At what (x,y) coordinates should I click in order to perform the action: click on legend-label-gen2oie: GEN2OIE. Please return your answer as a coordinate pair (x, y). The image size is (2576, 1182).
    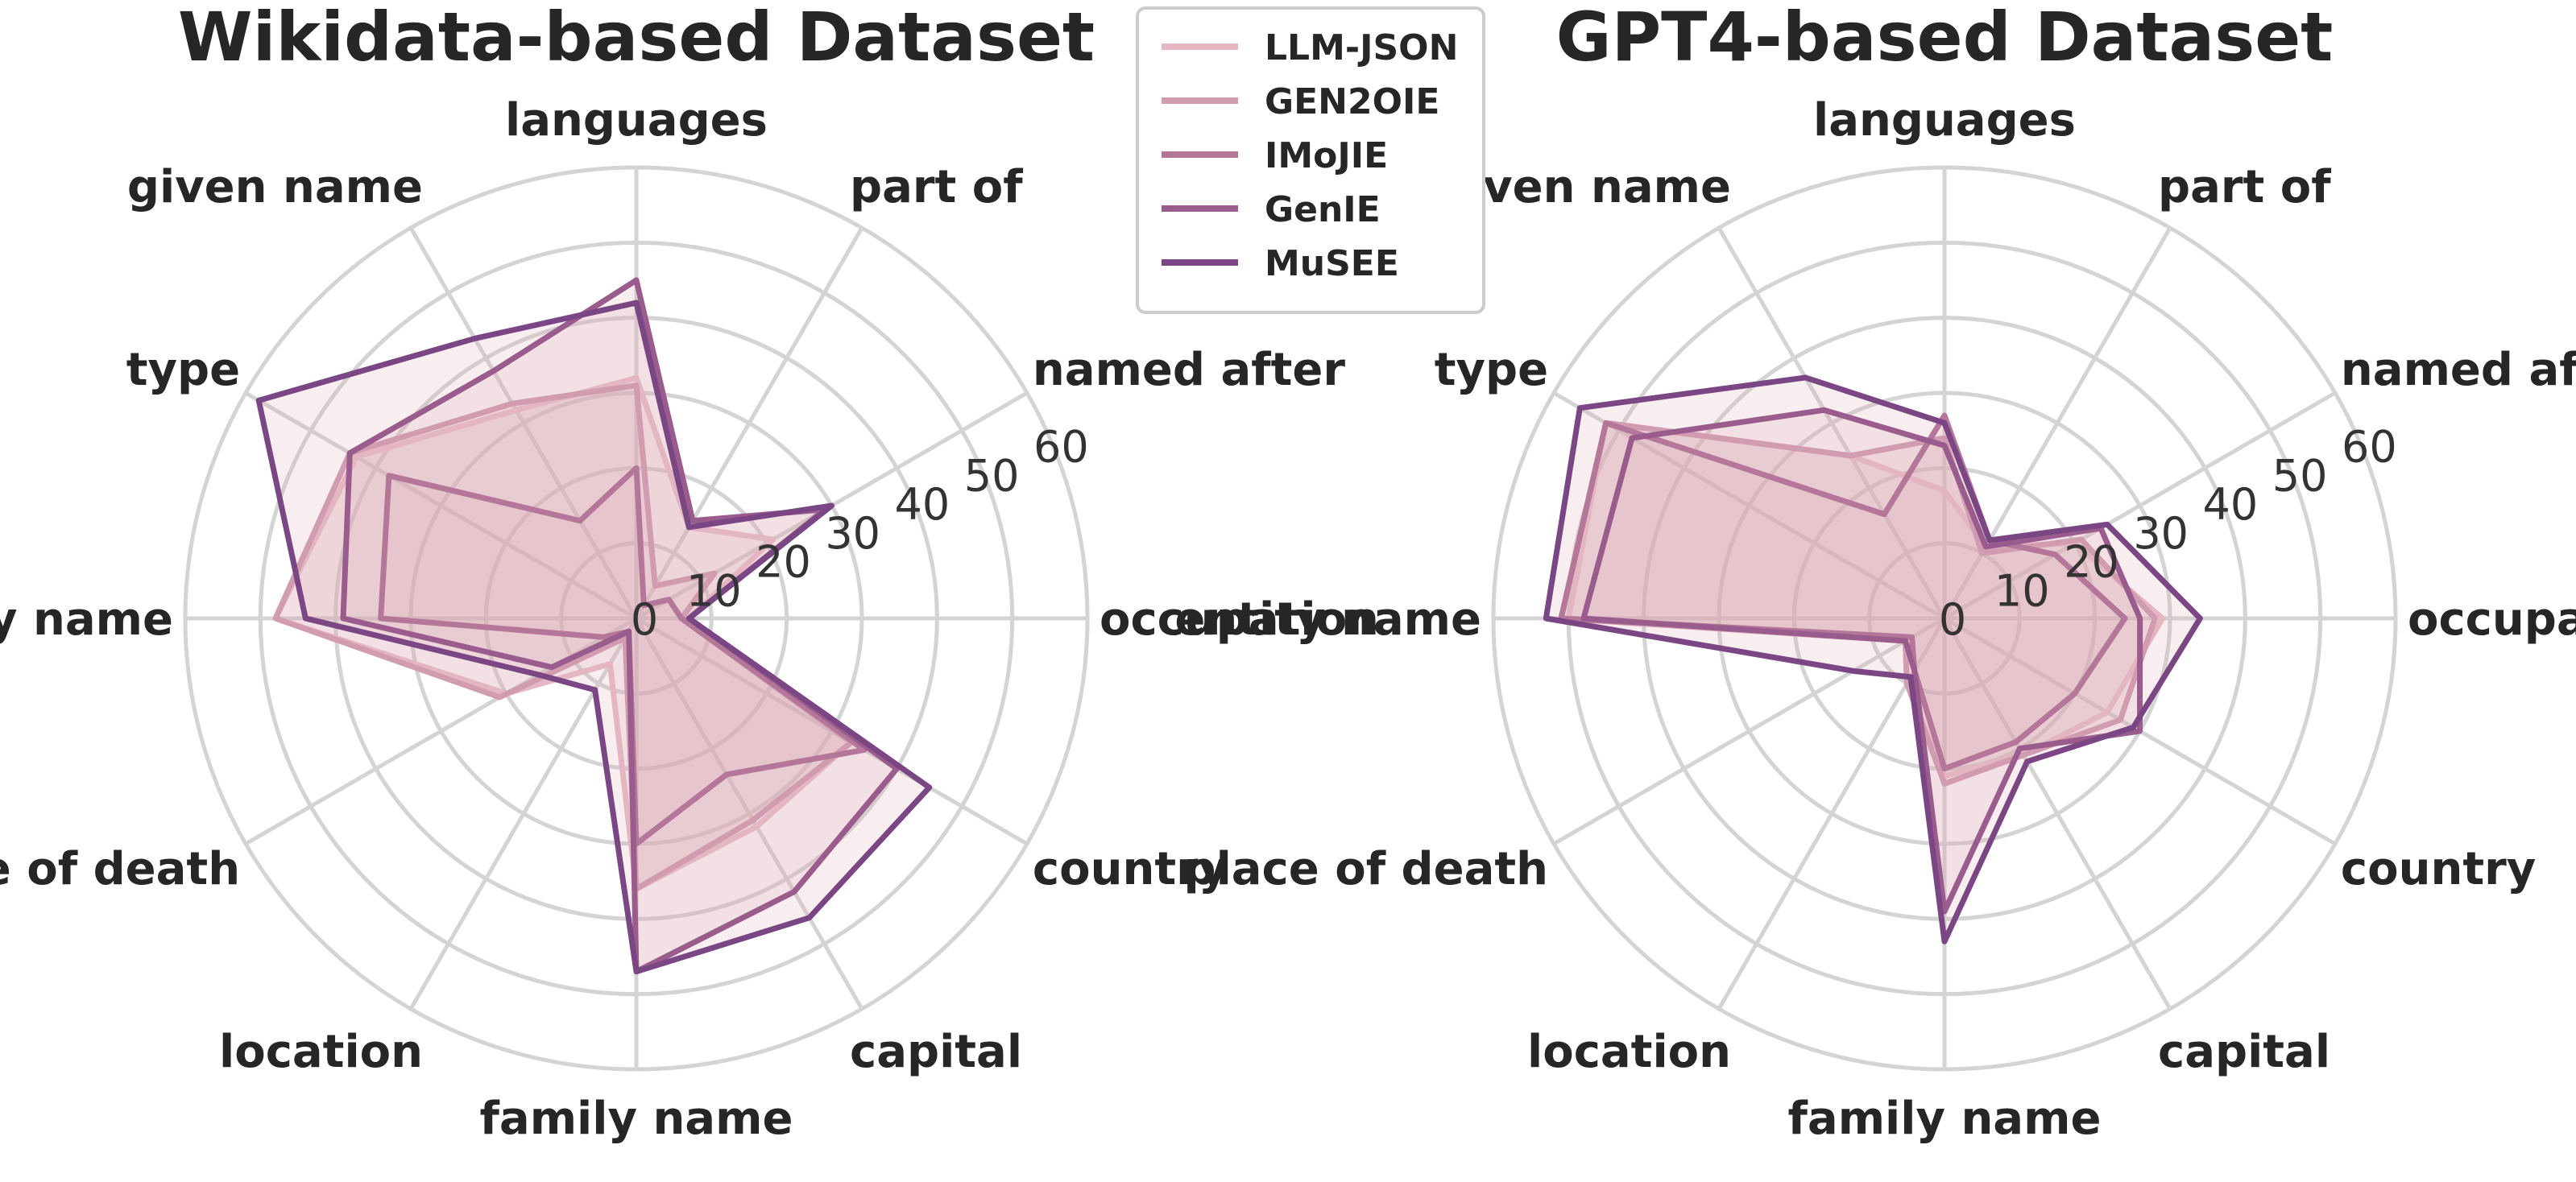
    Looking at the image, I should click on (1352, 101).